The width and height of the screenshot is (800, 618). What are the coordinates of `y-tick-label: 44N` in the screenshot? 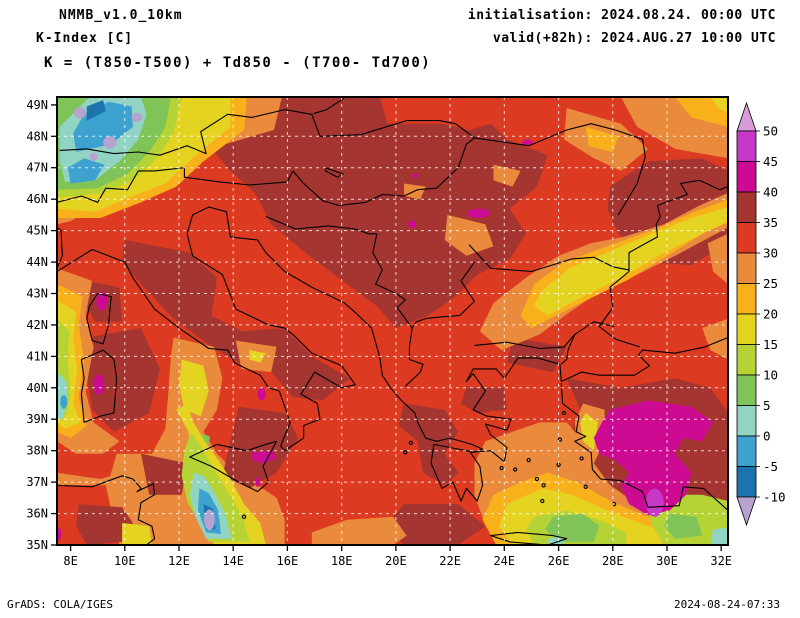 It's located at (37, 262).